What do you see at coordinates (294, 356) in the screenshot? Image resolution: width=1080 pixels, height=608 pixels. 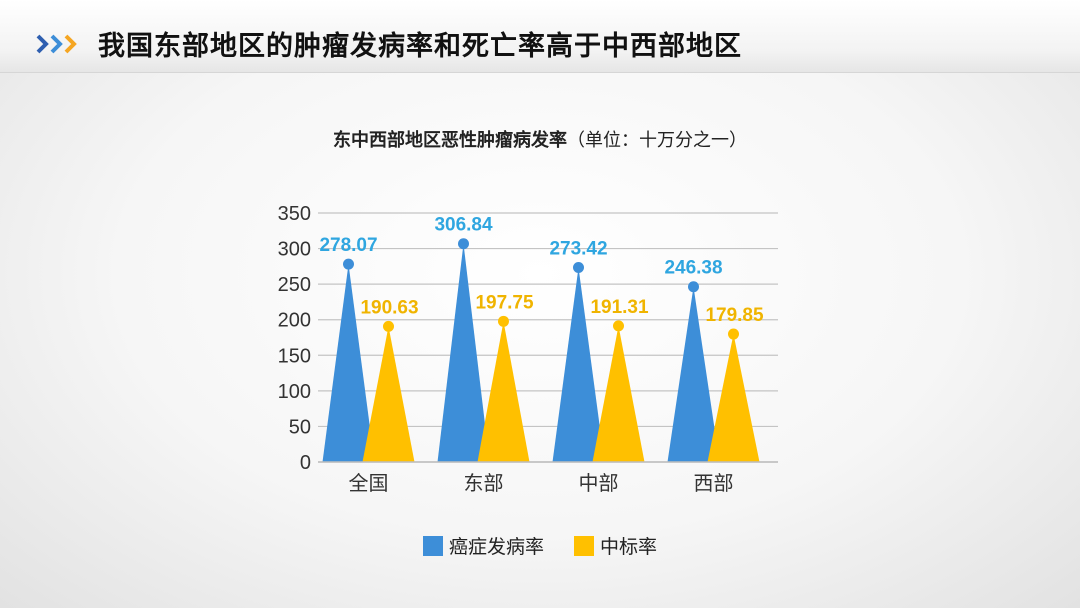 I see `y-tick-label: 150` at bounding box center [294, 356].